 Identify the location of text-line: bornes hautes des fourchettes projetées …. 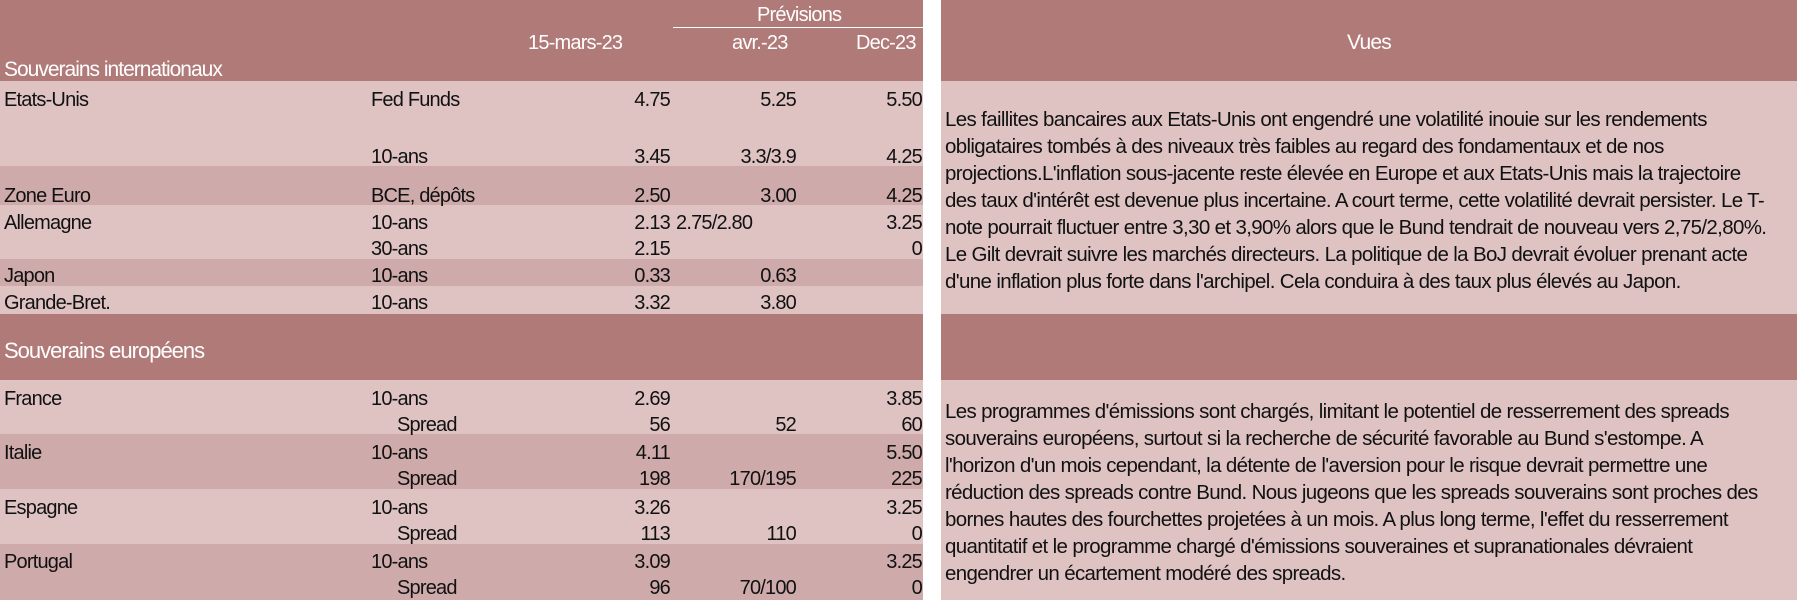
(1337, 519).